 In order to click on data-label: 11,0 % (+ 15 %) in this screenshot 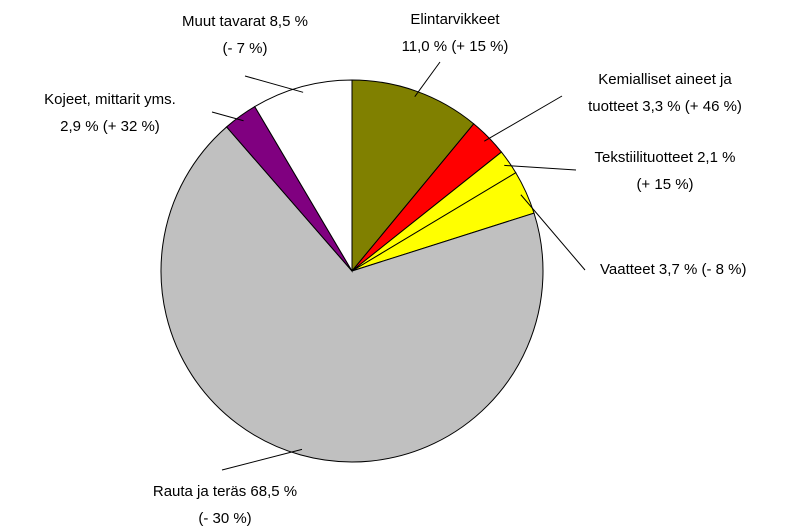, I will do `click(455, 46)`.